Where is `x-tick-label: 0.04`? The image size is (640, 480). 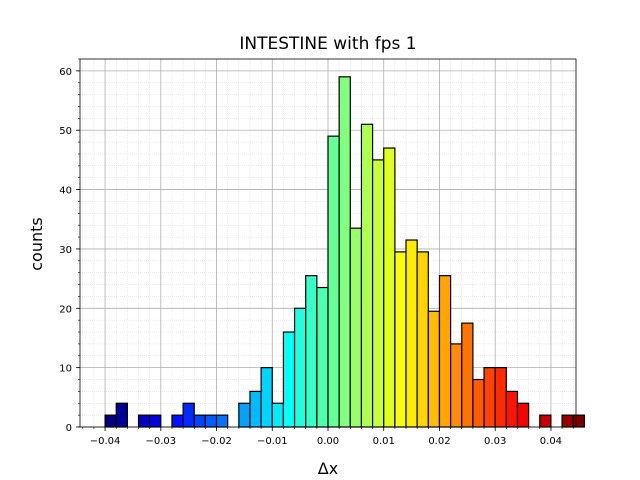
x-tick-label: 0.04 is located at coordinates (551, 441).